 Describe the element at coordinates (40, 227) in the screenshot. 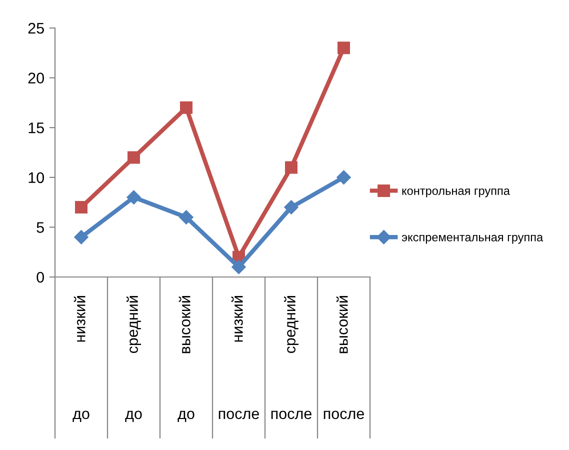

I see `y-tick-label: 5` at that location.